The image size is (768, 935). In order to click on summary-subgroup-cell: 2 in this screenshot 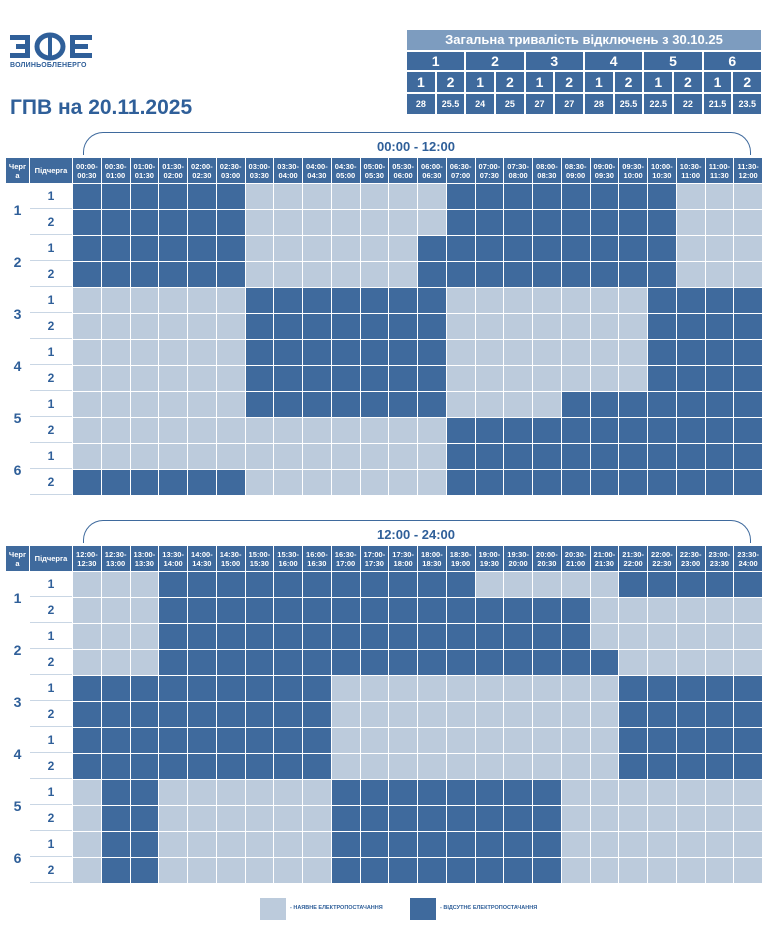, I will do `click(688, 82)`.